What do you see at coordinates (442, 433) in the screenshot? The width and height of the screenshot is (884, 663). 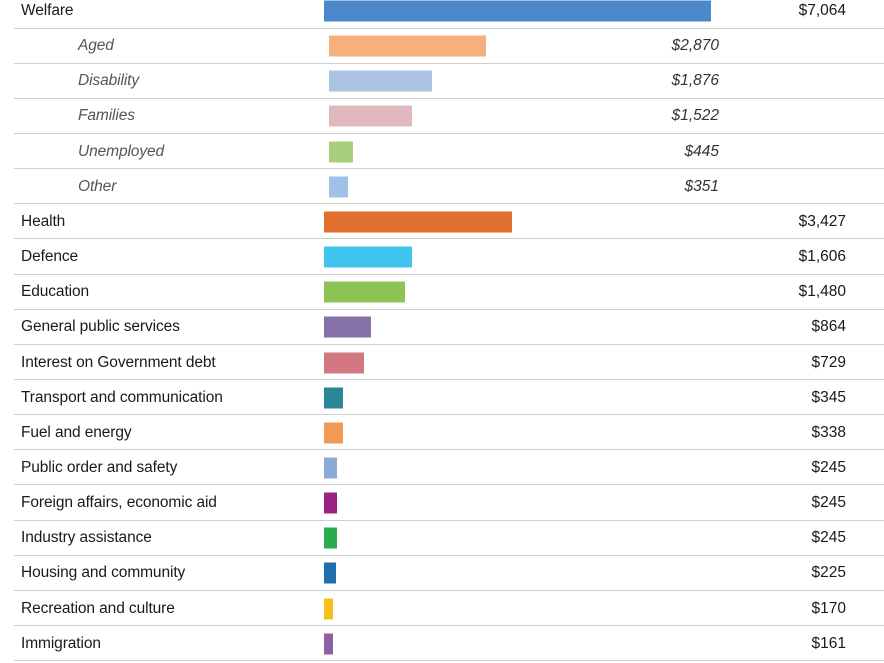 I see `category-row: Fuel and energy $338` at bounding box center [442, 433].